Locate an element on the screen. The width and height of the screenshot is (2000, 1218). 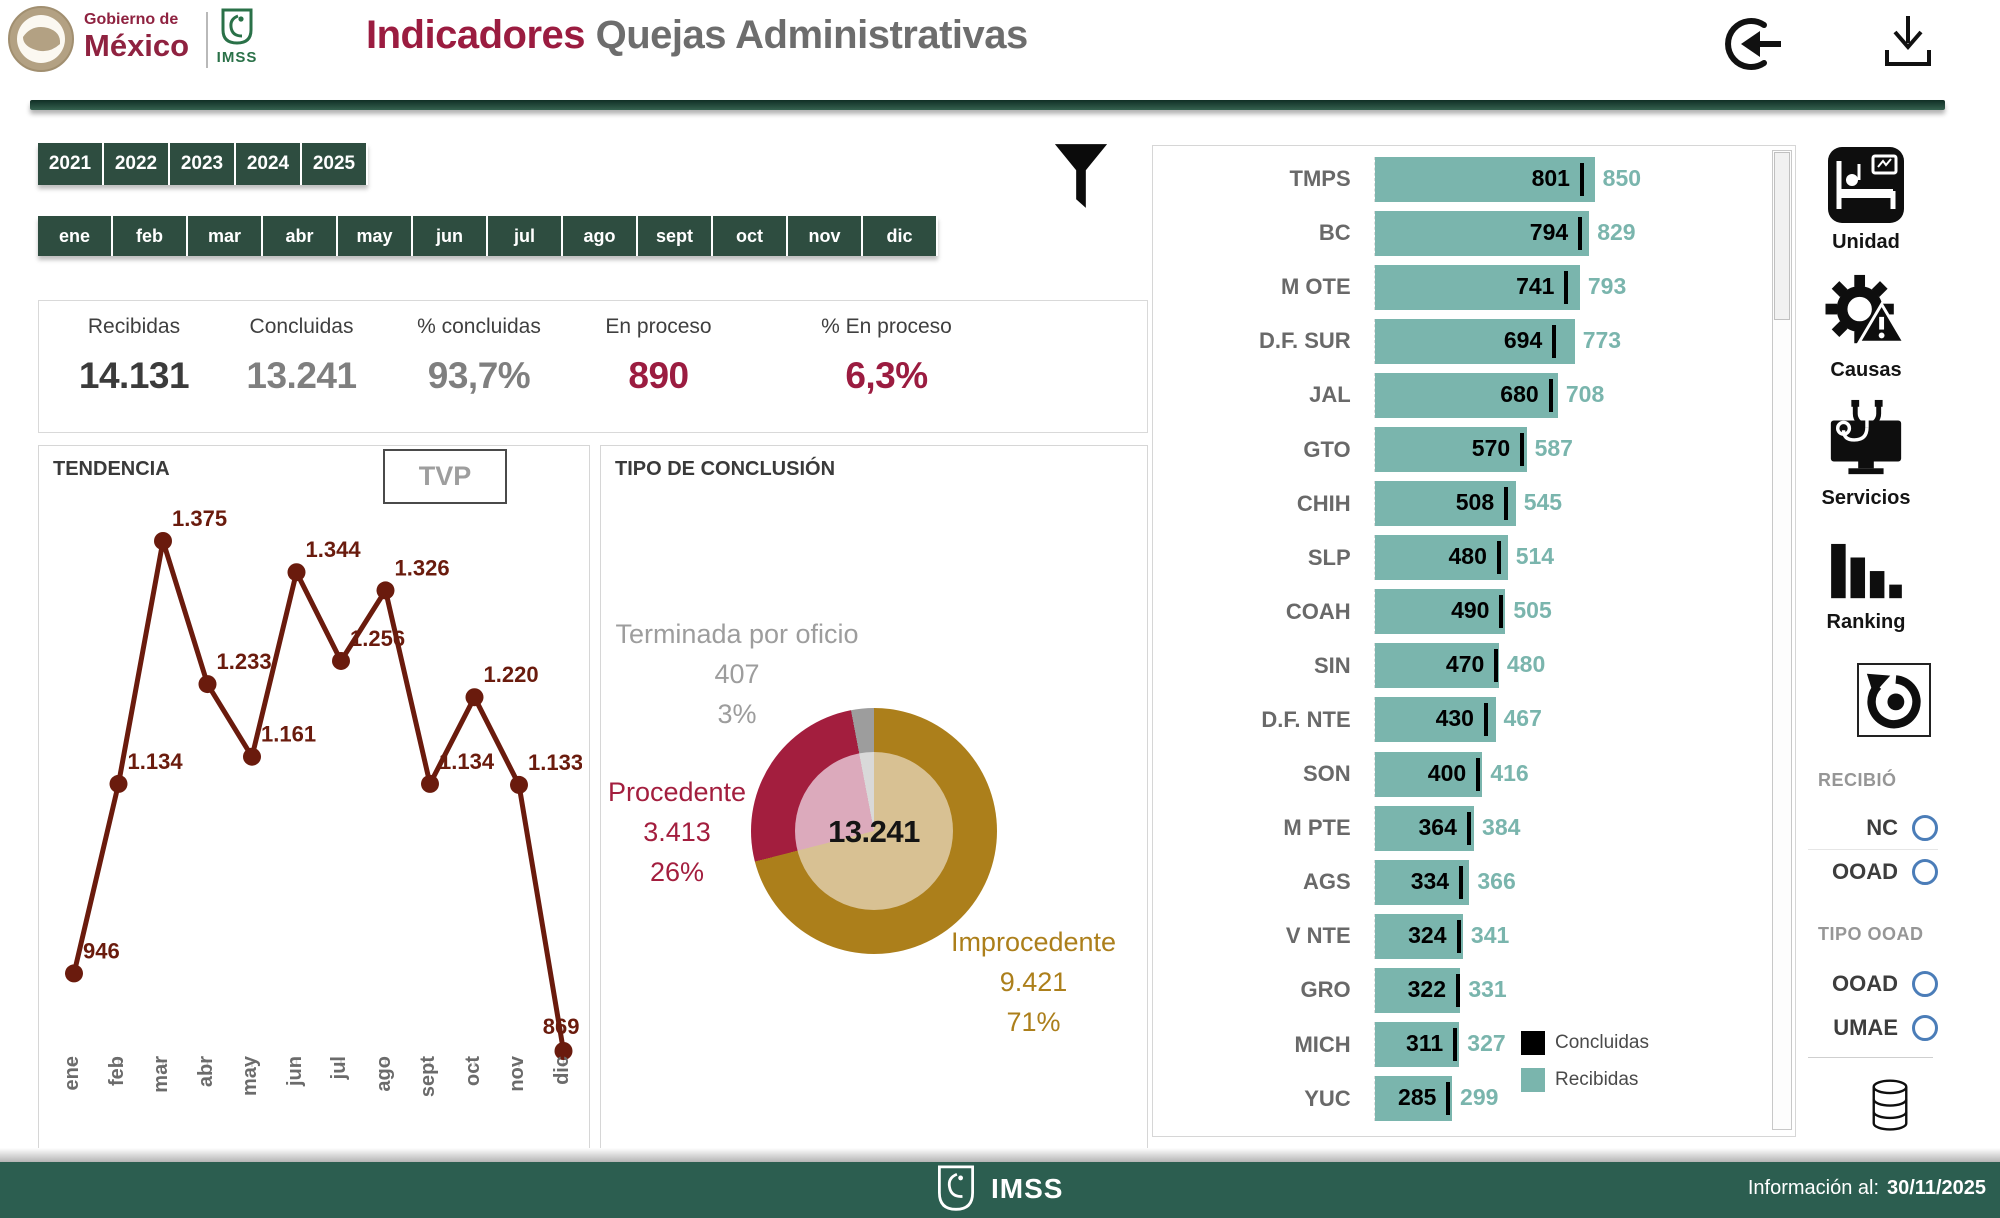
ranking-row-bc: BC 794 829 is located at coordinates (1453, 233).